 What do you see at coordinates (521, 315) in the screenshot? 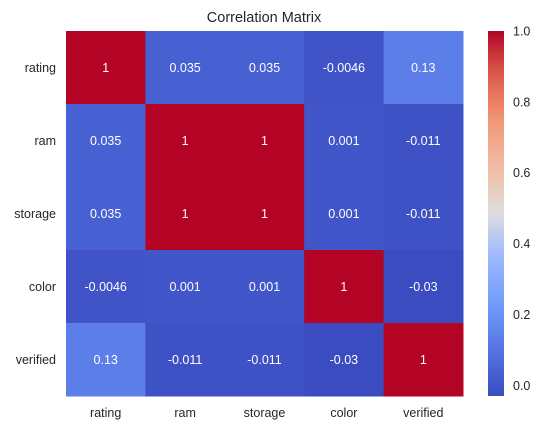
I see `colorbar-tick-label: 0.2` at bounding box center [521, 315].